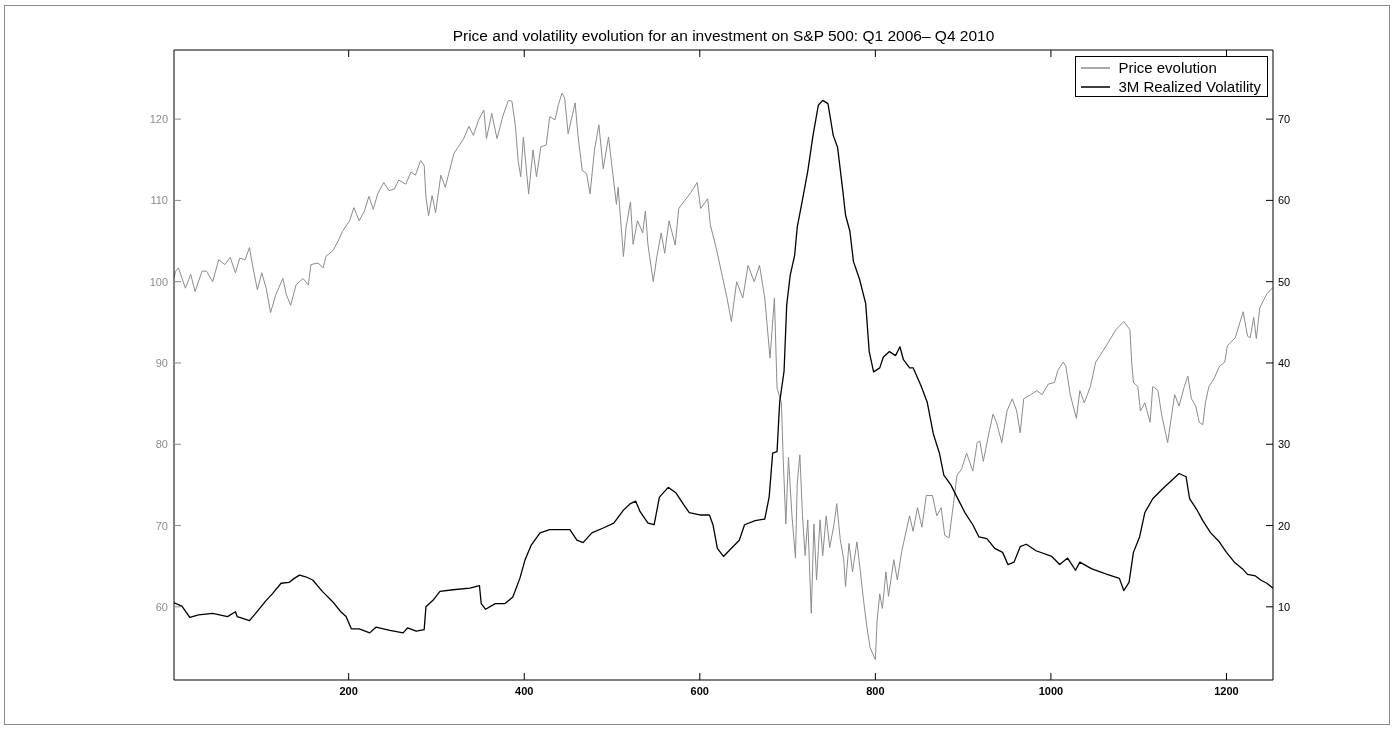 The height and width of the screenshot is (729, 1396). What do you see at coordinates (723, 35) in the screenshot?
I see `chart-title: Price and volatility evolution for an investment on S&P 500: Q1 2006– Q4 2010` at bounding box center [723, 35].